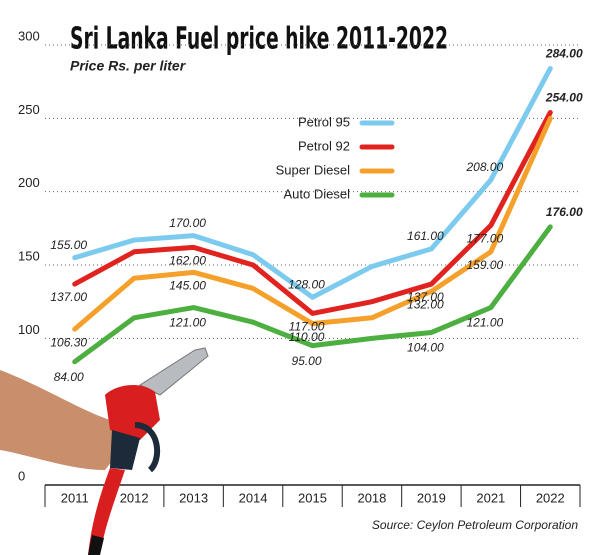 Image resolution: width=600 pixels, height=555 pixels. Describe the element at coordinates (425, 348) in the screenshot. I see `data-label: 104.00` at that location.